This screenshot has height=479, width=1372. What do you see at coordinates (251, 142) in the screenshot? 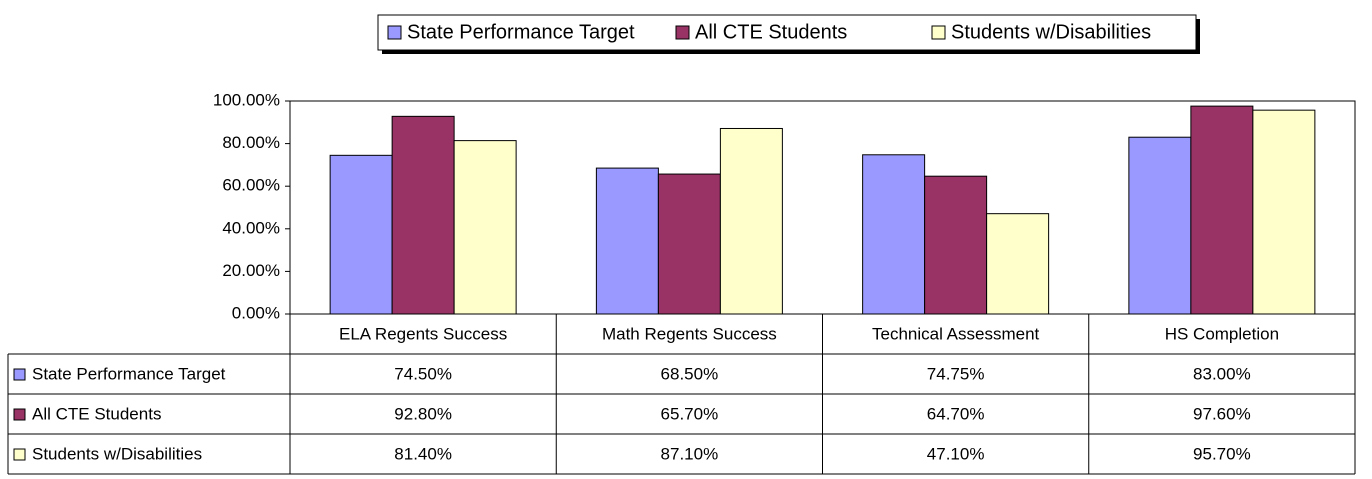
I see `y-tick-label: 80.00%` at bounding box center [251, 142].